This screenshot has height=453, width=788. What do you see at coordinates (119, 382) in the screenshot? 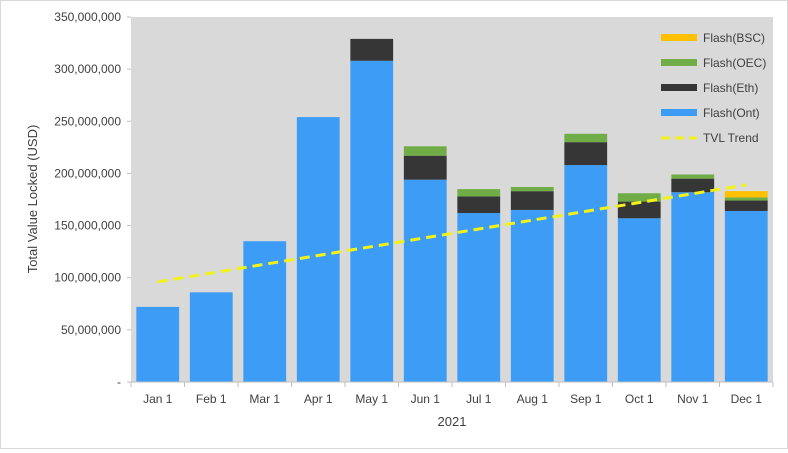
I see `y-tick-label: -` at bounding box center [119, 382].